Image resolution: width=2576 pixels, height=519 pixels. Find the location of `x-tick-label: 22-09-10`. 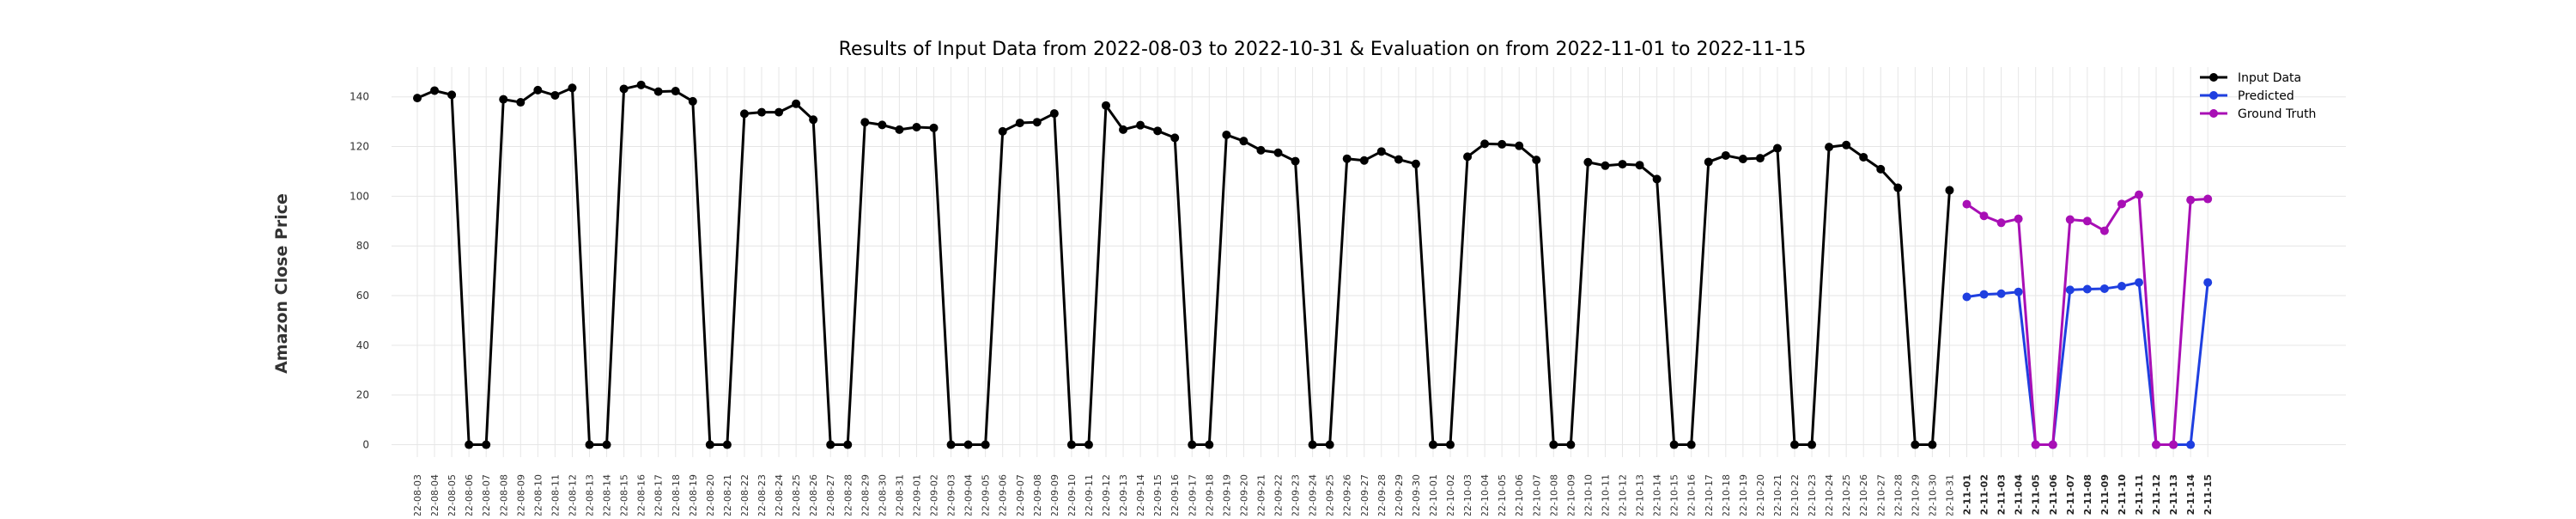

x-tick-label: 22-09-10 is located at coordinates (1072, 495).